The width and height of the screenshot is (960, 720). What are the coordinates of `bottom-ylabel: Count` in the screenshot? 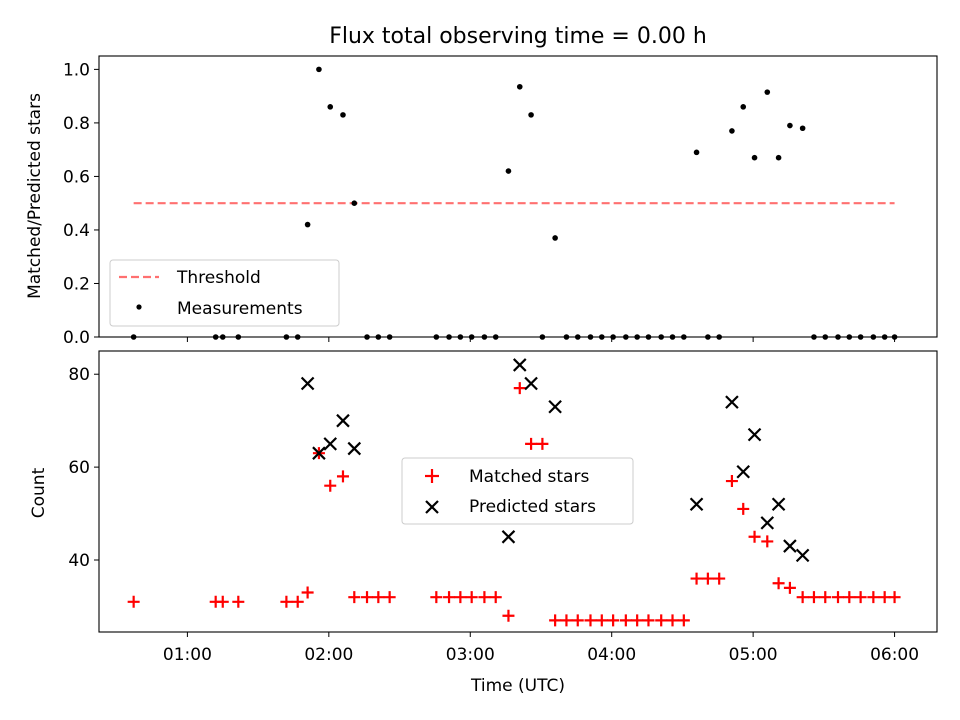 It's located at (39, 492).